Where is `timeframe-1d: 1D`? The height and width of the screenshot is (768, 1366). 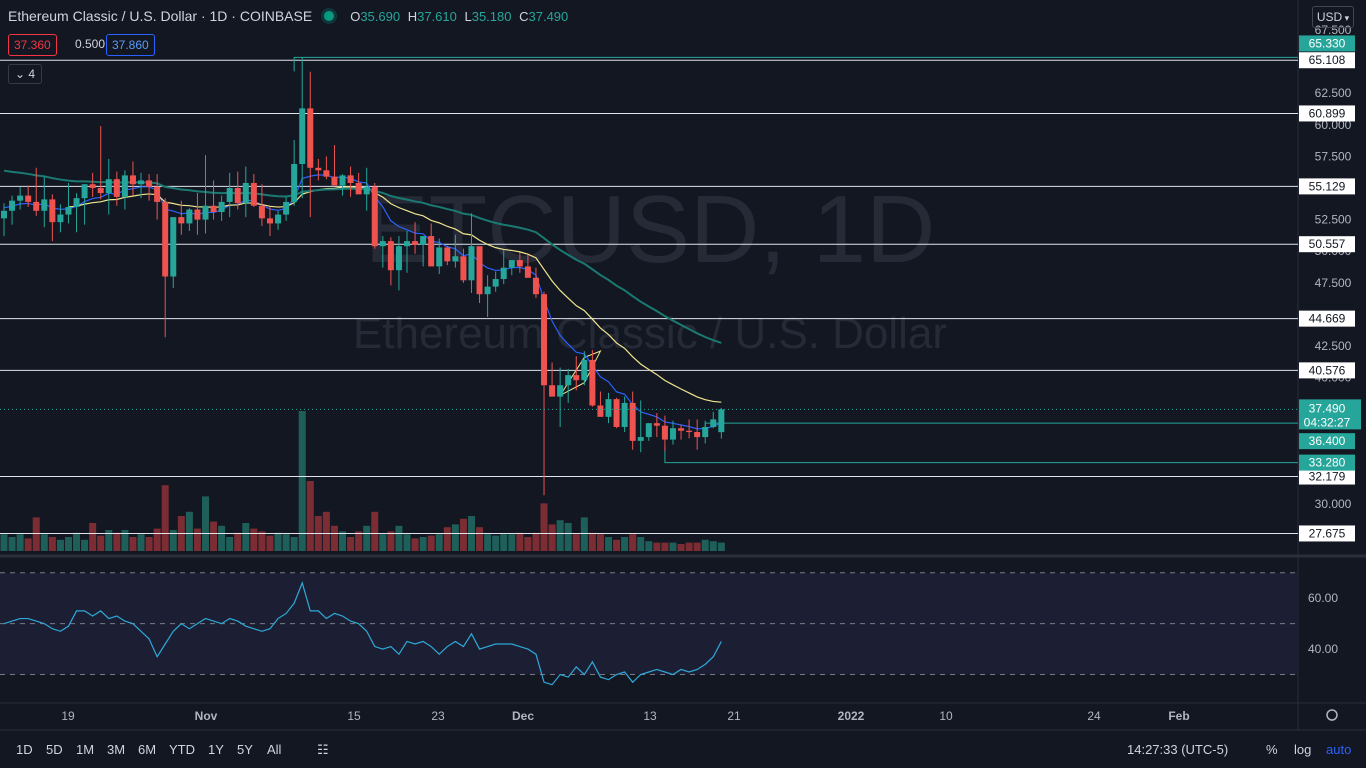 timeframe-1d: 1D is located at coordinates (24, 749).